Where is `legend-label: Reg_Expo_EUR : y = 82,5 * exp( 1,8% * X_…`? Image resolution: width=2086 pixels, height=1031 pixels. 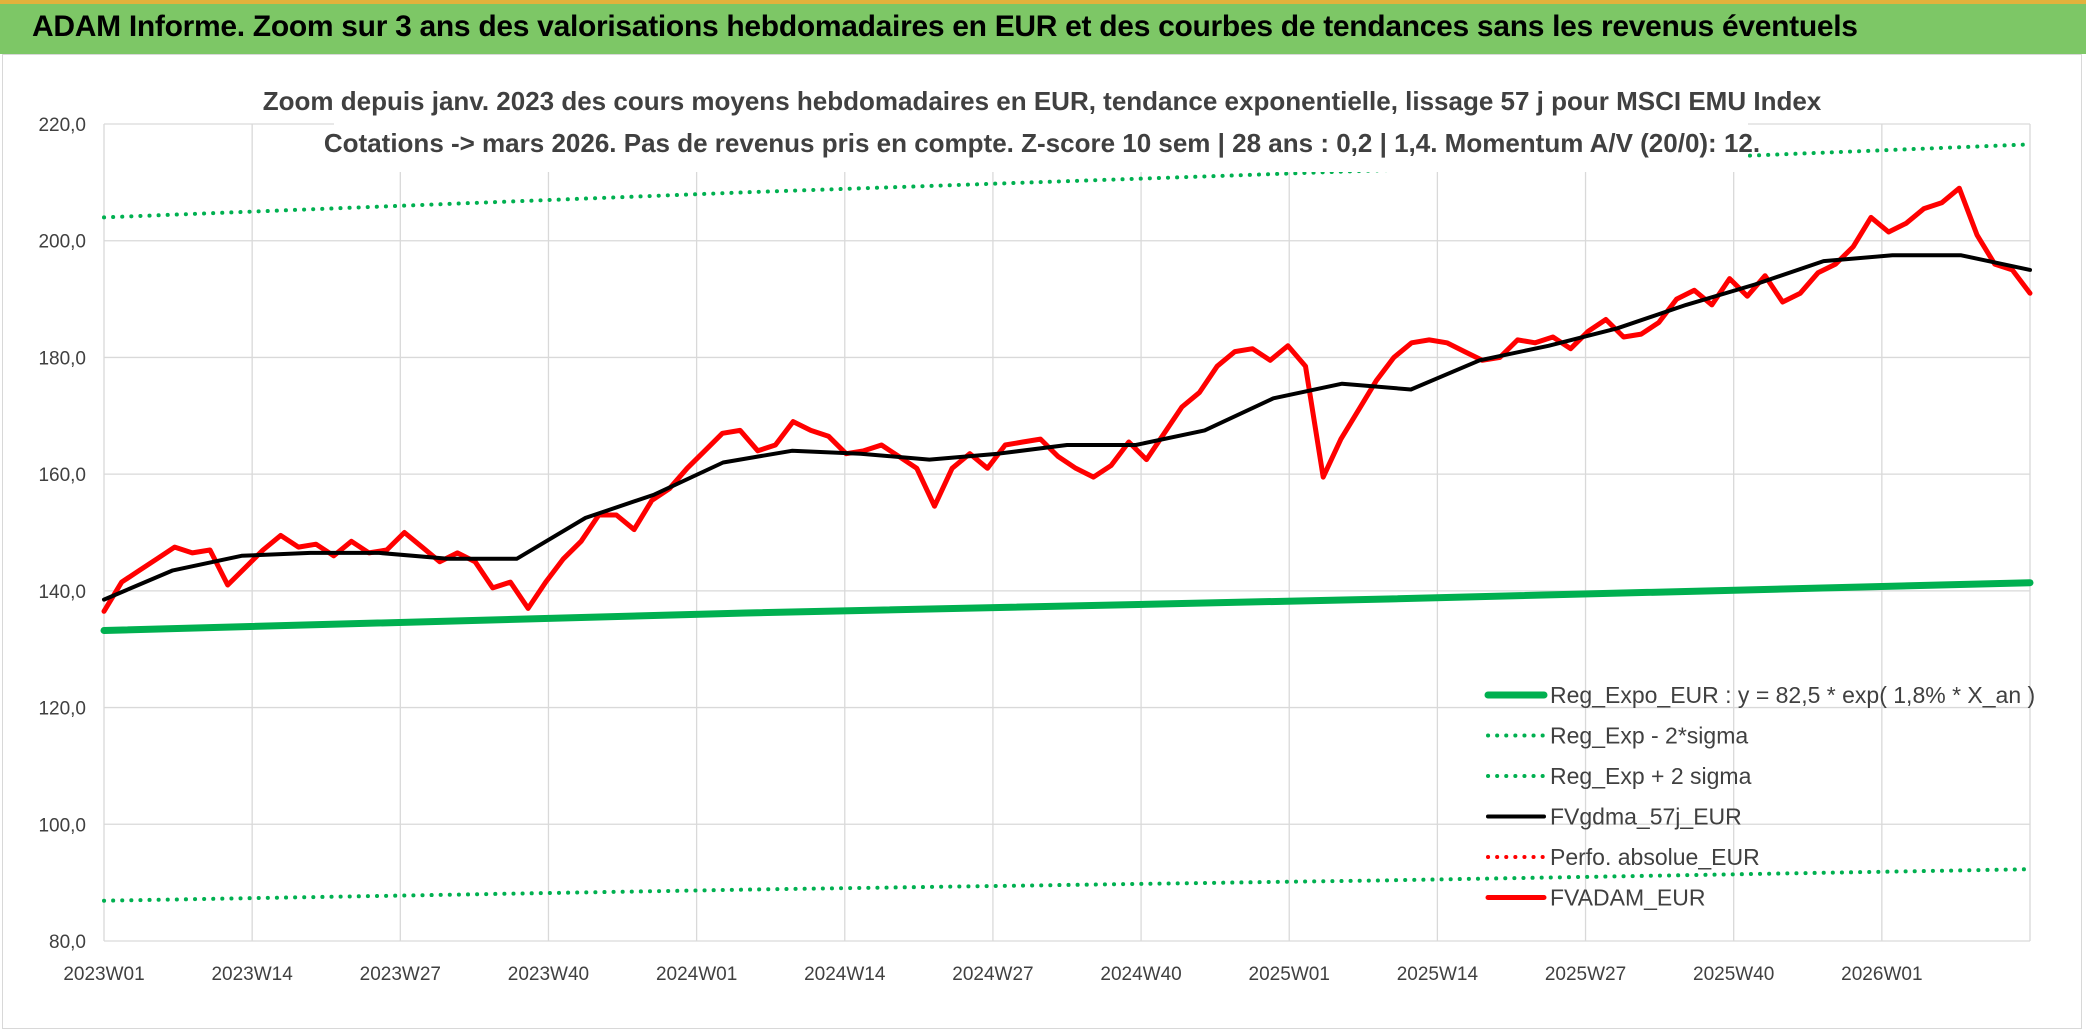 legend-label: Reg_Expo_EUR : y = 82,5 * exp( 1,8% * X_… is located at coordinates (1792, 695).